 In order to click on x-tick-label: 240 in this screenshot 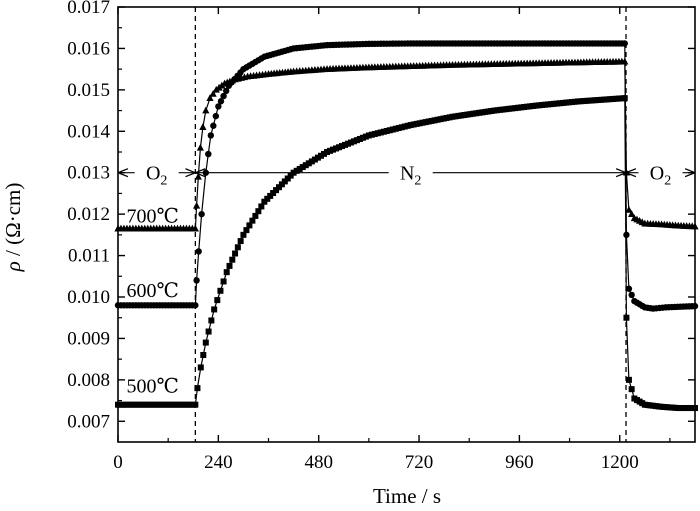, I will do `click(218, 462)`.